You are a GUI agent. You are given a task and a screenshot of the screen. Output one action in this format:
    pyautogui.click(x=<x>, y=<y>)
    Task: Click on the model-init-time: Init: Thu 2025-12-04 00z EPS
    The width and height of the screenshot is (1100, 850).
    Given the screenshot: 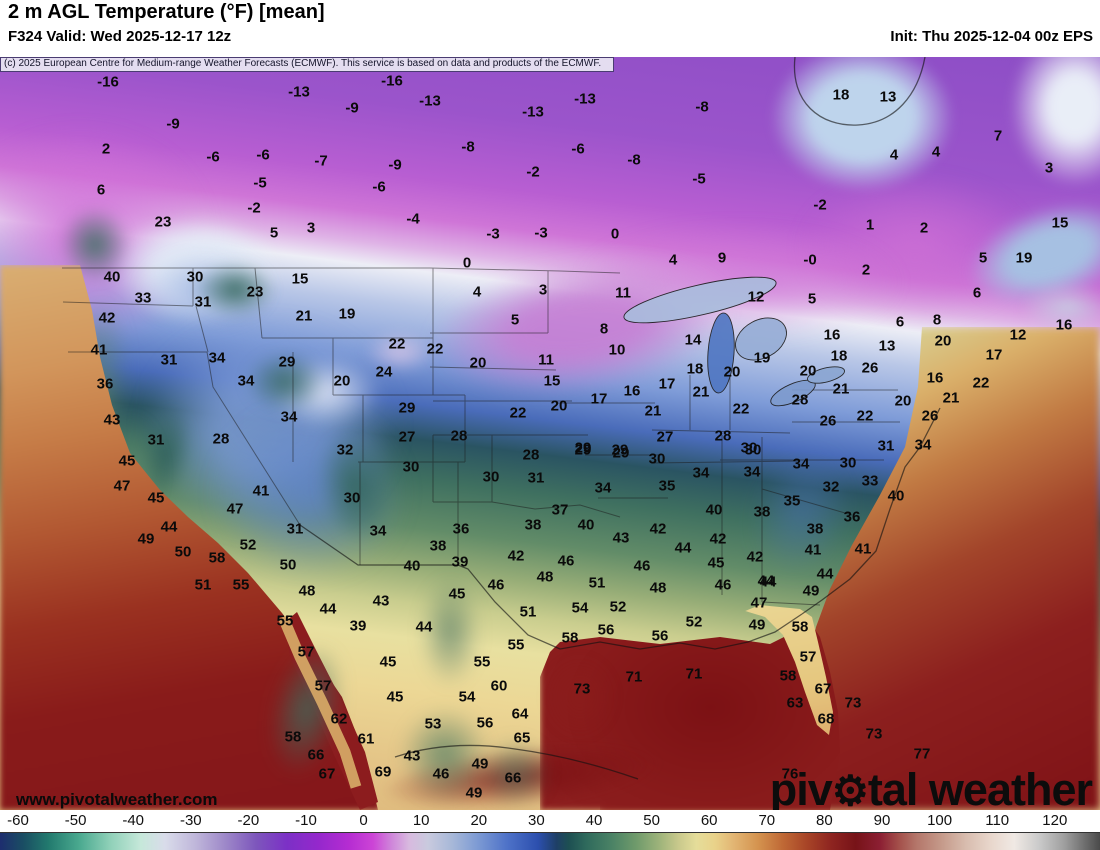 What is the action you would take?
    pyautogui.click(x=991, y=36)
    